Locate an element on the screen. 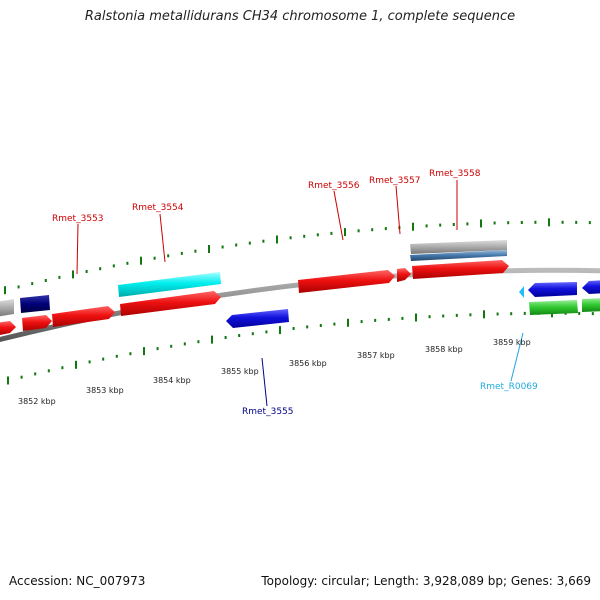 This screenshot has width=600, height=600. gene-navy-left is located at coordinates (35, 304).